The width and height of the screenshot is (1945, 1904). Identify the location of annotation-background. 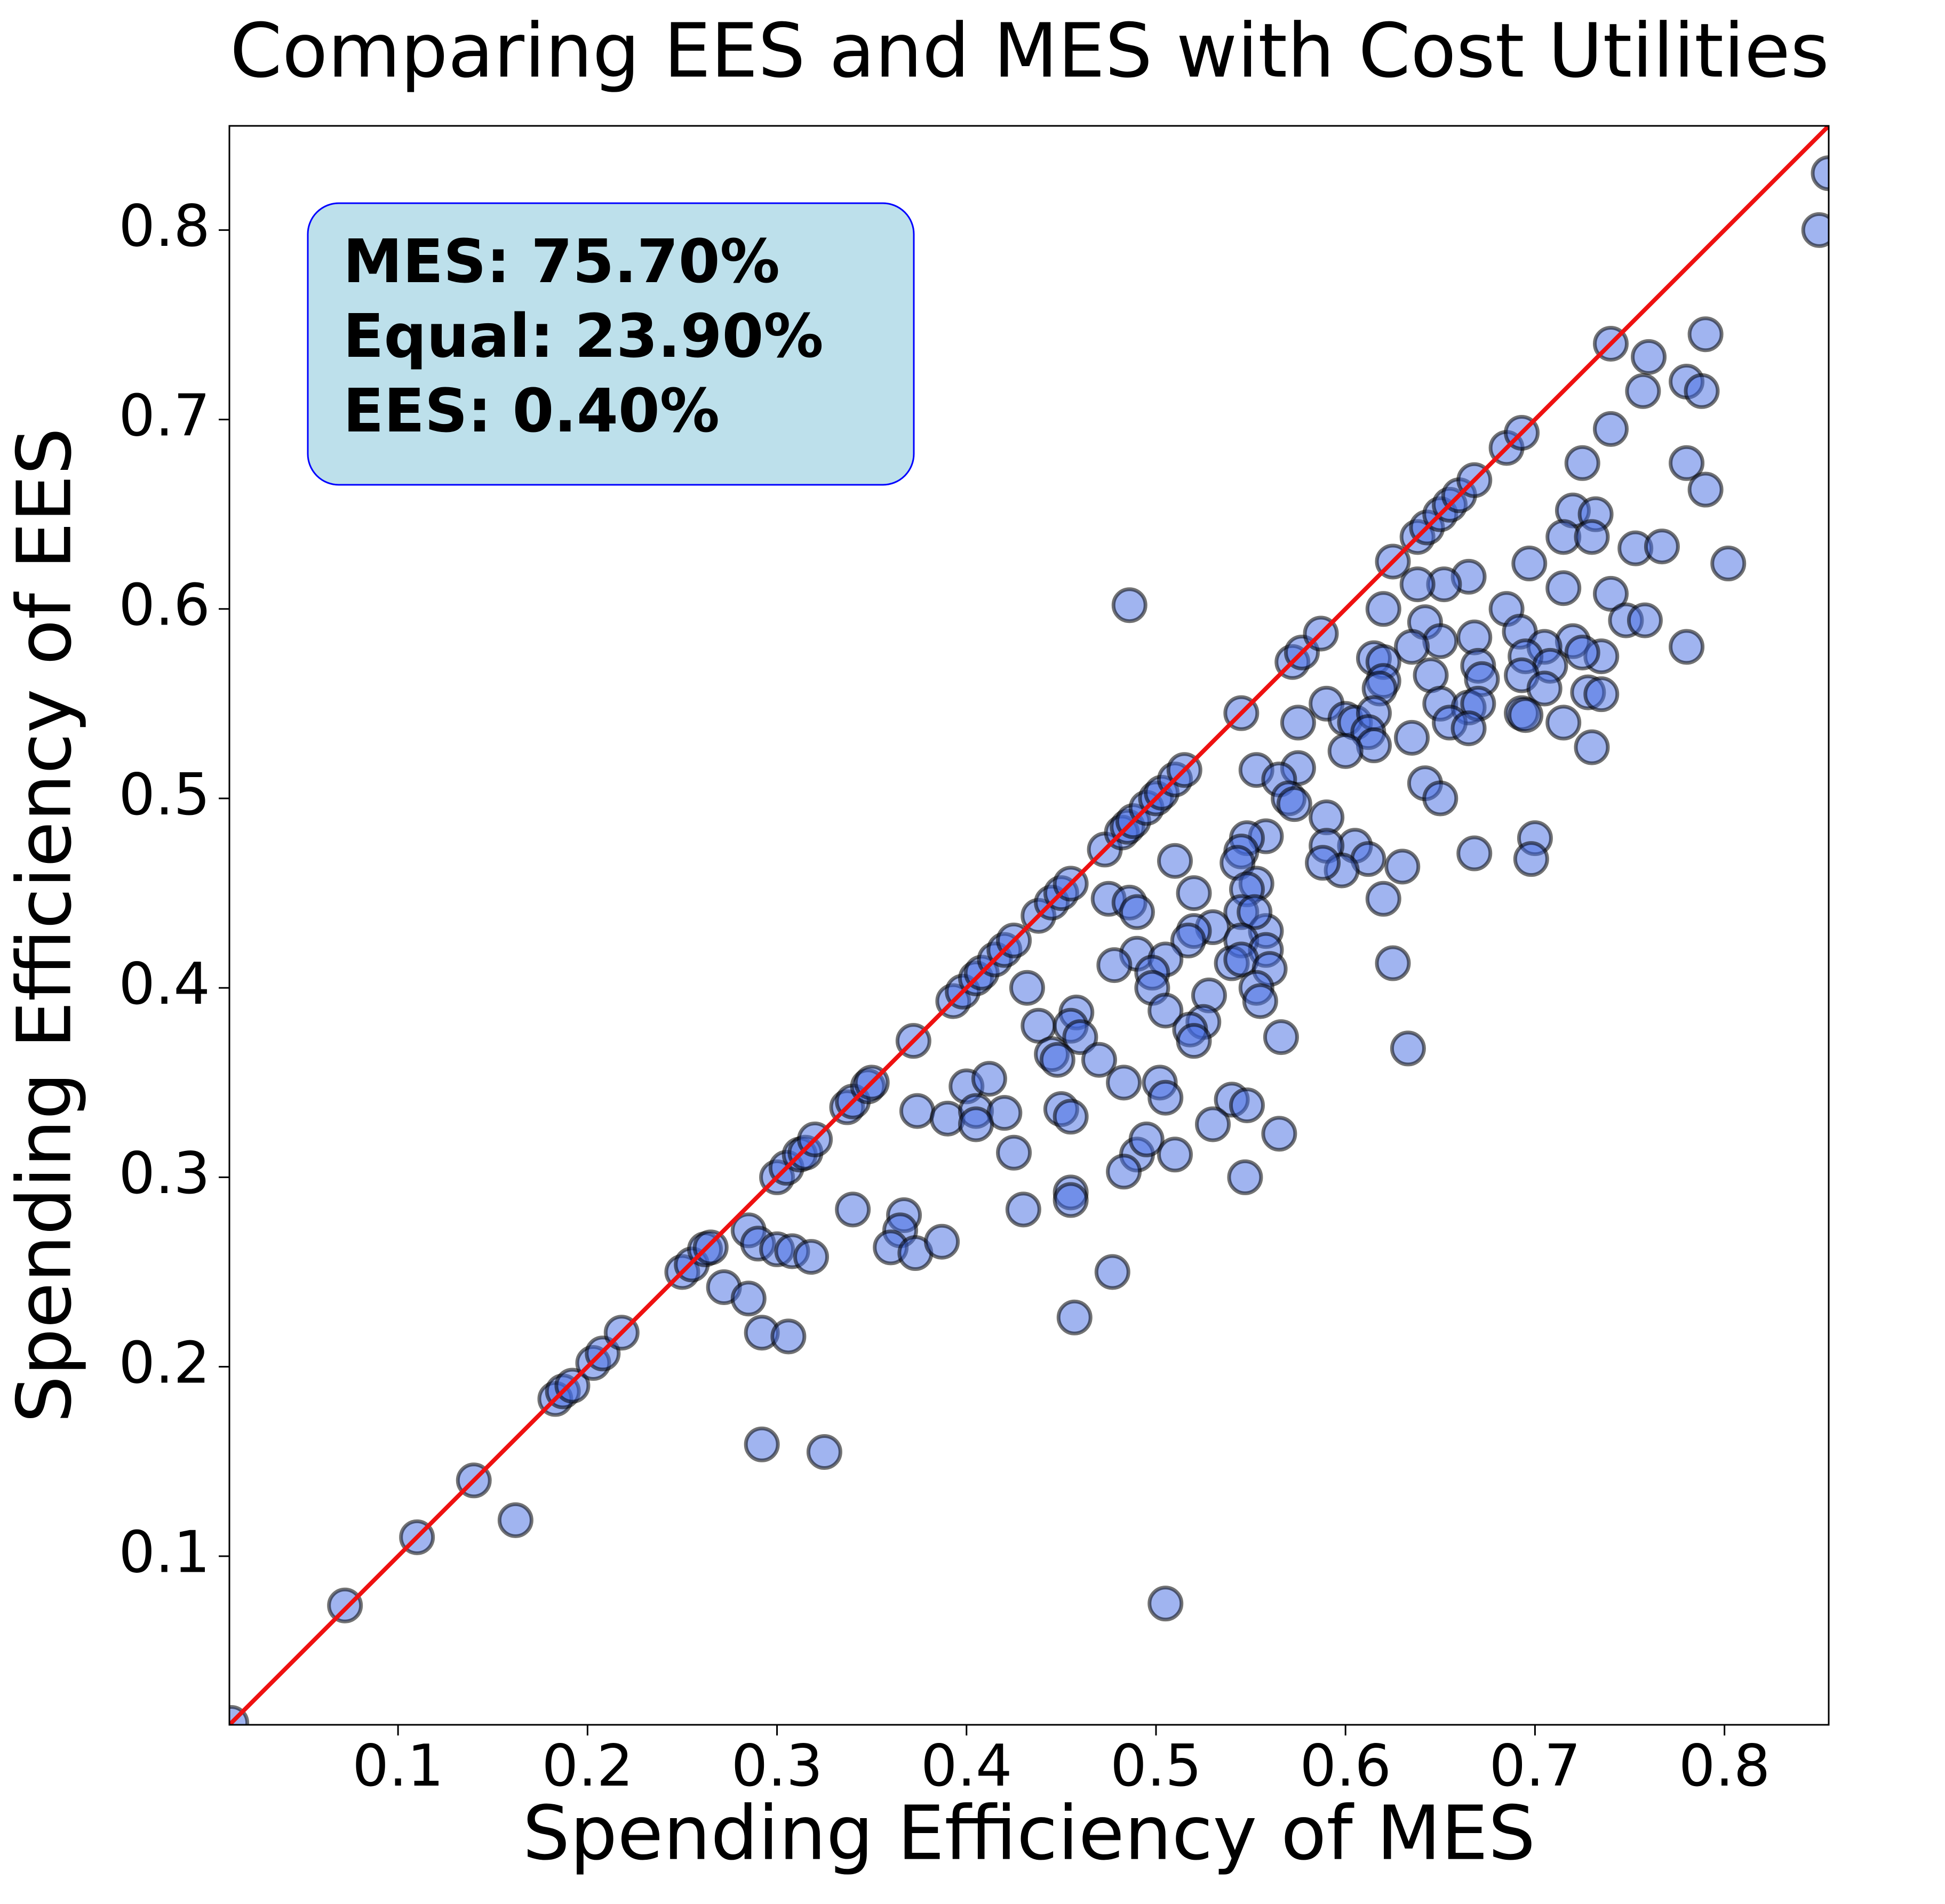
(611, 344).